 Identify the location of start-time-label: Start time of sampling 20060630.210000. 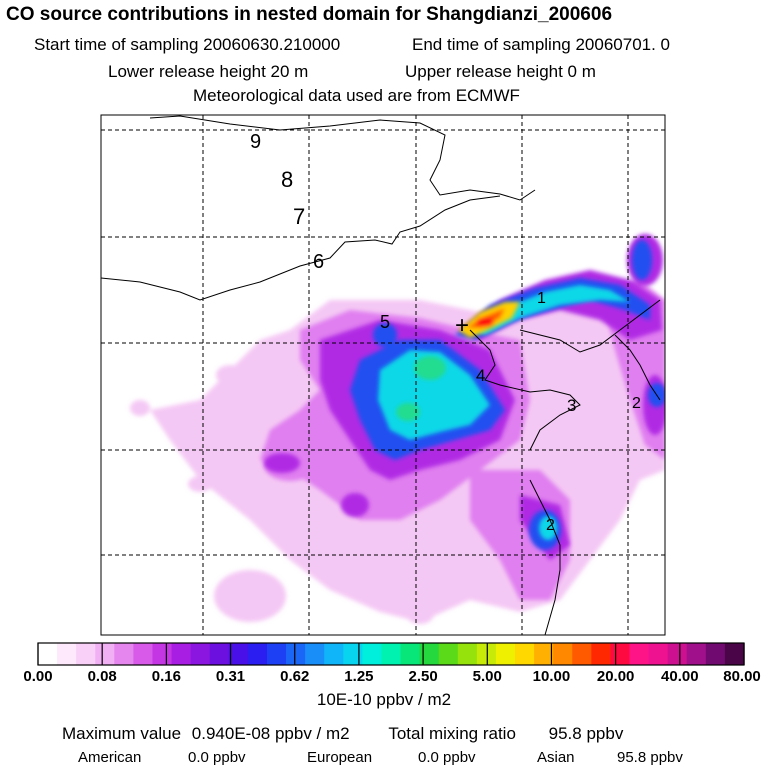
(187, 44).